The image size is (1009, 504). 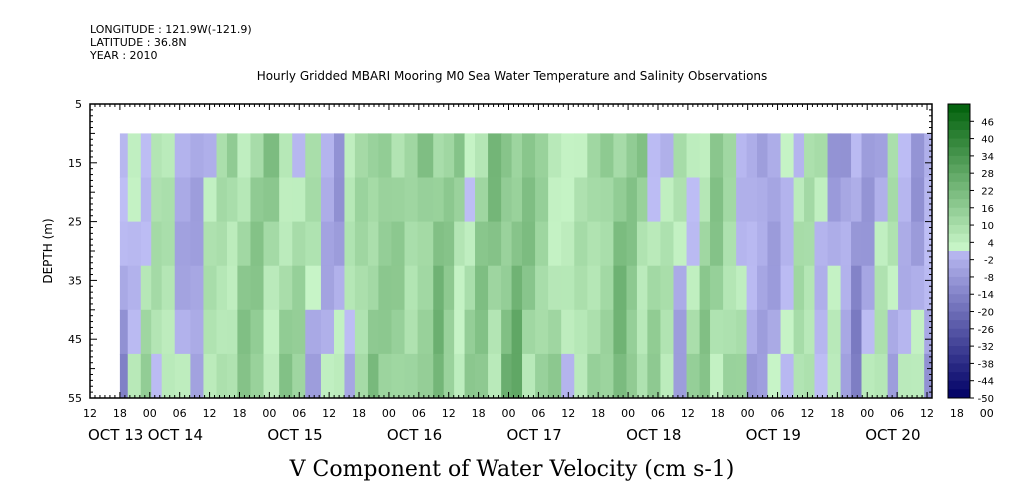 What do you see at coordinates (807, 413) in the screenshot?
I see `x-hour-tick-label: 12` at bounding box center [807, 413].